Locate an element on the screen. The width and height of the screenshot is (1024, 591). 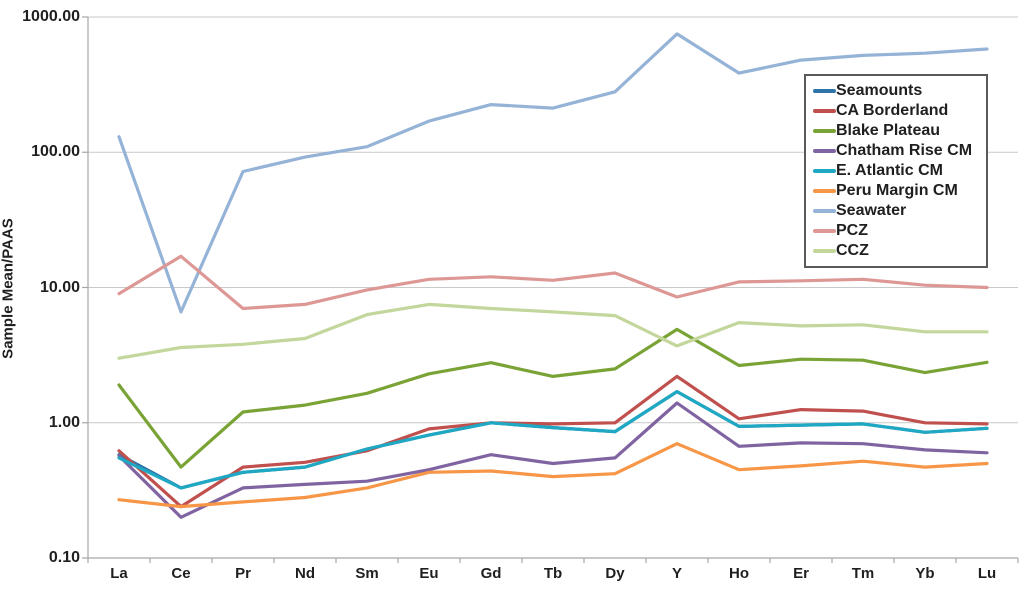
legend-item-seamounts: Seamounts is located at coordinates (897, 91).